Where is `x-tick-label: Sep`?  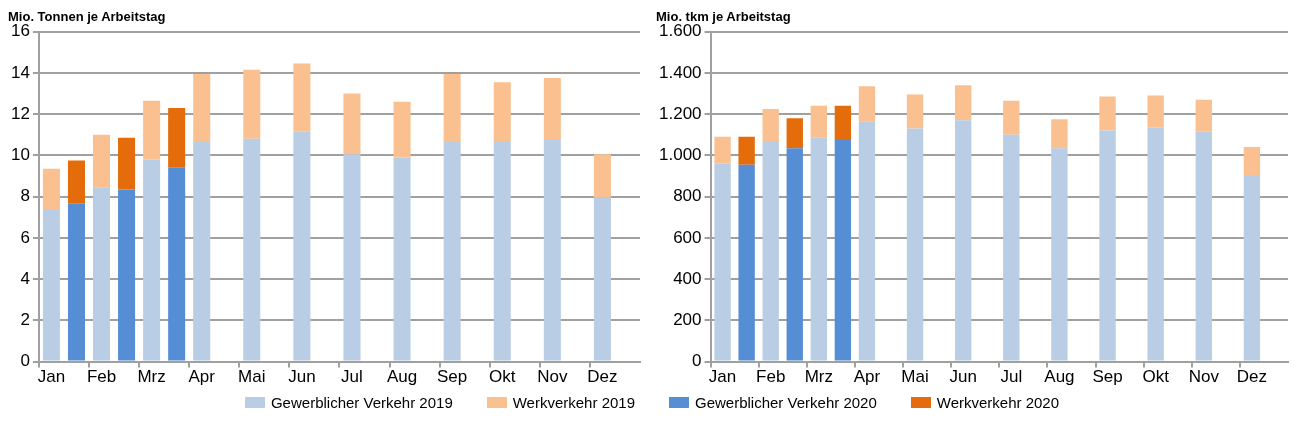 x-tick-label: Sep is located at coordinates (452, 377).